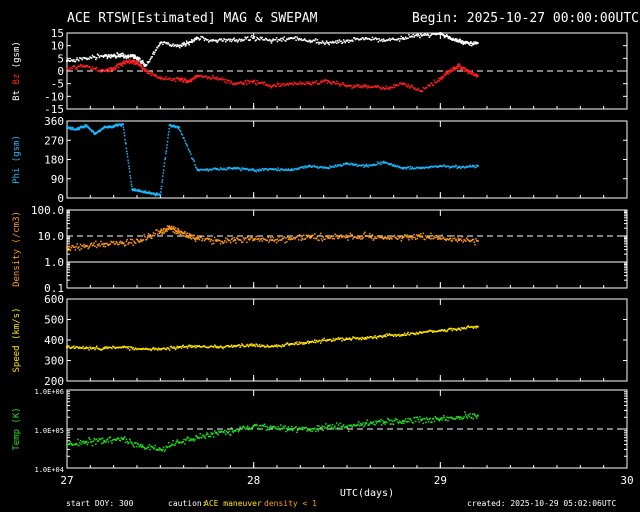  What do you see at coordinates (17, 95) in the screenshot?
I see `y-axis-label-part: Bt` at bounding box center [17, 95].